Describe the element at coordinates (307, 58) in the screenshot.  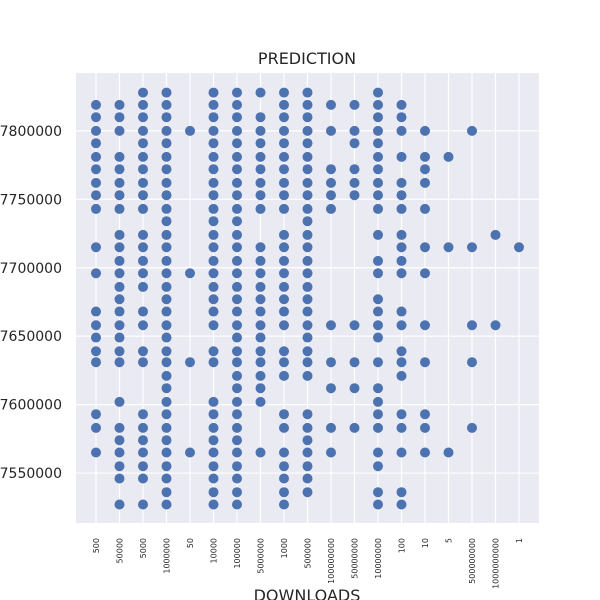
I see `chart-title: PREDICTION` at that location.